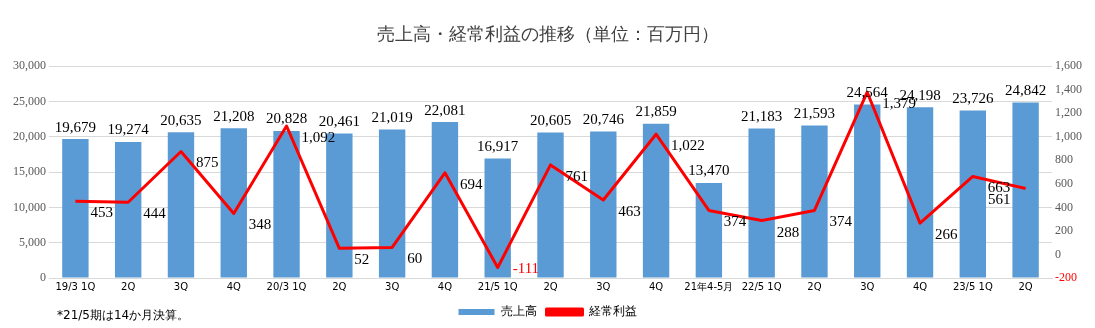 The image size is (1095, 328). What do you see at coordinates (392, 117) in the screenshot?
I see `data-label: 21,019` at bounding box center [392, 117].